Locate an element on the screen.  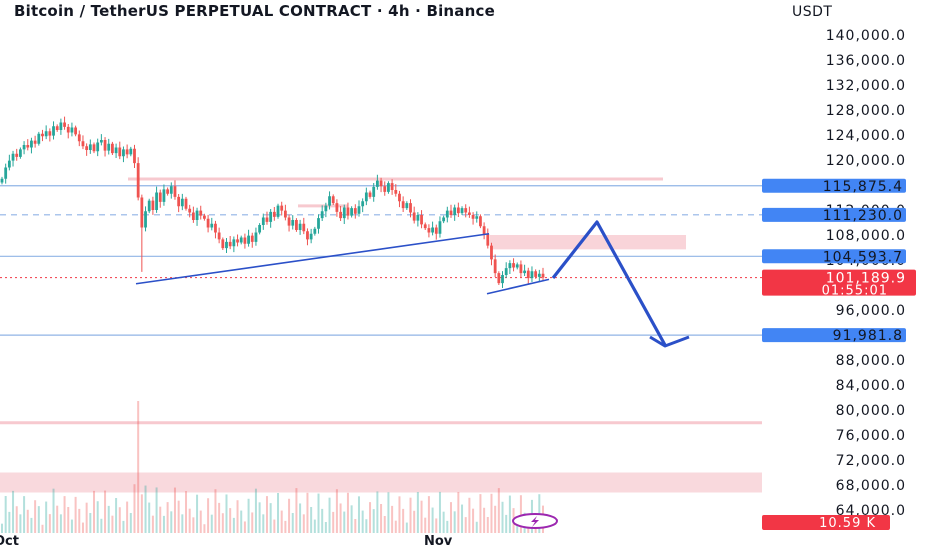
y-tick-label: 80,000.0 is located at coordinates (871, 411).